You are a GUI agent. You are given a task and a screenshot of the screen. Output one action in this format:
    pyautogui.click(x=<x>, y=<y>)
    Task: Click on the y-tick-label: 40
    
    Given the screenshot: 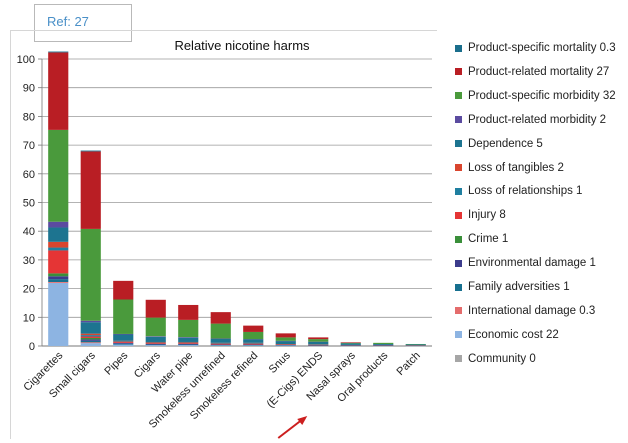 What is the action you would take?
    pyautogui.click(x=29, y=232)
    